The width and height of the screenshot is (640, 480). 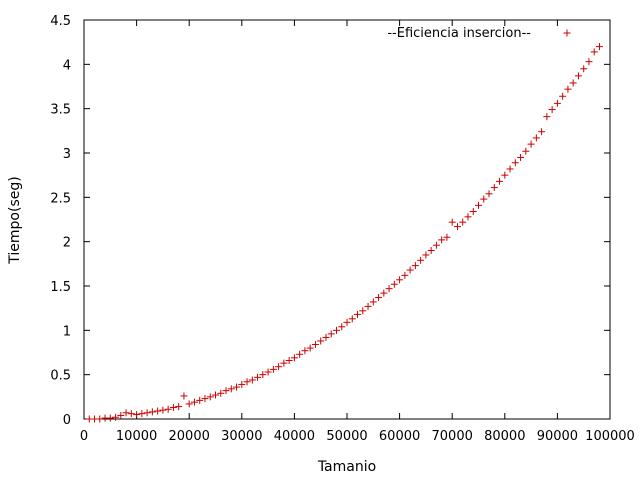 I want to click on legend-label: --Eficiencia insercion--, so click(x=459, y=33).